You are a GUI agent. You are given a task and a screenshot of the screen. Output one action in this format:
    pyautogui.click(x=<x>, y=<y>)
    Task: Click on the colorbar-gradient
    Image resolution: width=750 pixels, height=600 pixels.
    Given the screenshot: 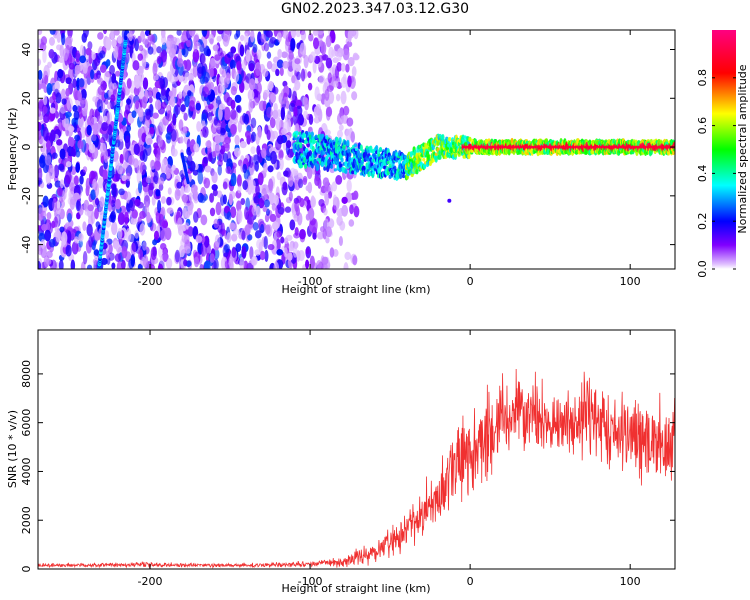 What is the action you would take?
    pyautogui.click(x=724, y=149)
    